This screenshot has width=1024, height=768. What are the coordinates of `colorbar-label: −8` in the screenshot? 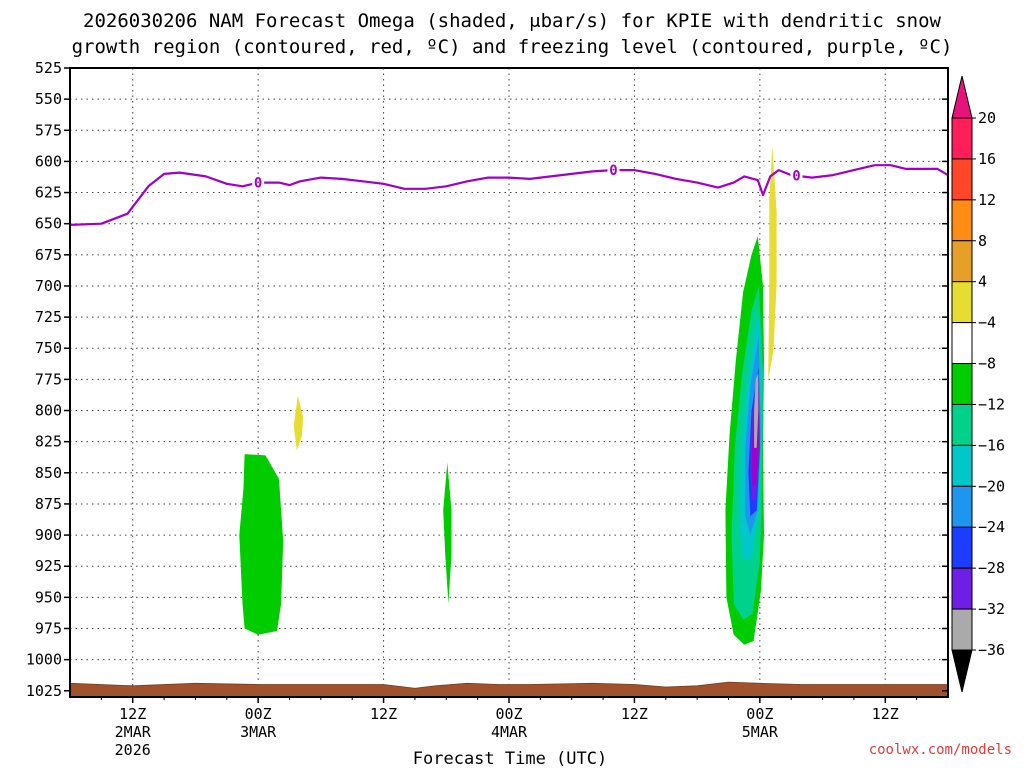 It's located at (987, 364).